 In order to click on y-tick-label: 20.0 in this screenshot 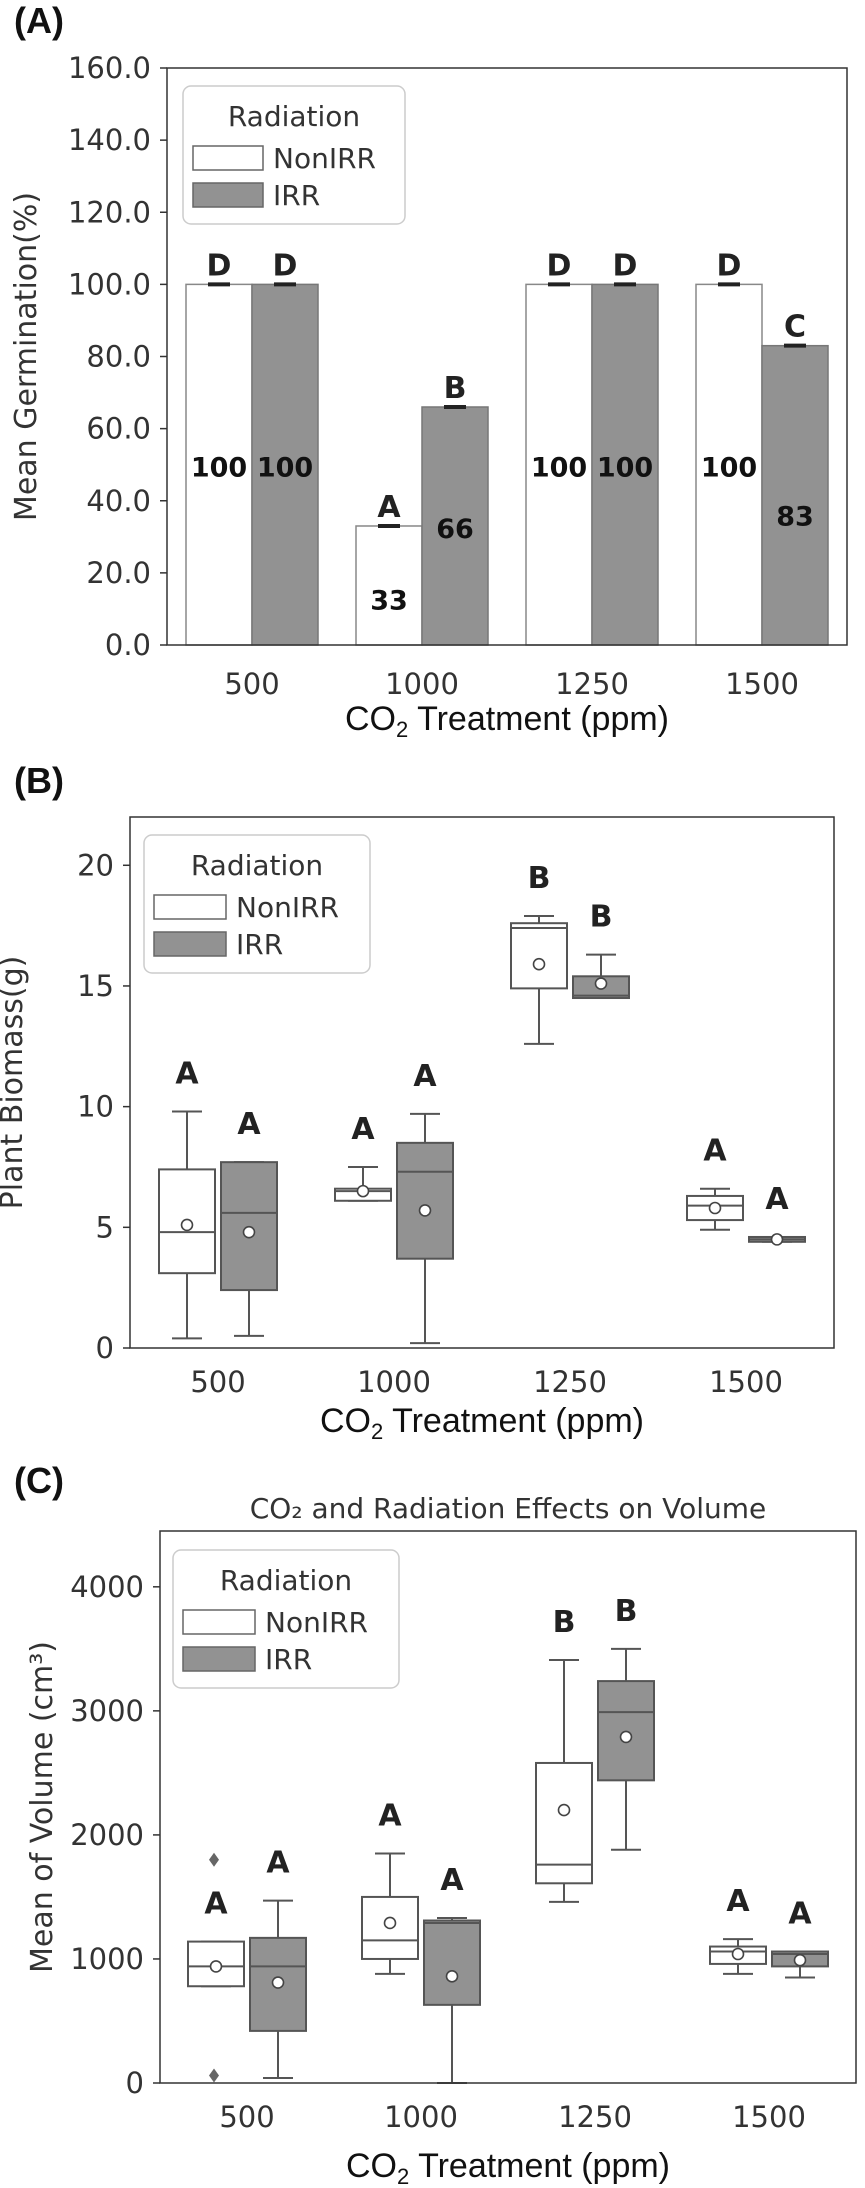, I will do `click(118, 573)`.